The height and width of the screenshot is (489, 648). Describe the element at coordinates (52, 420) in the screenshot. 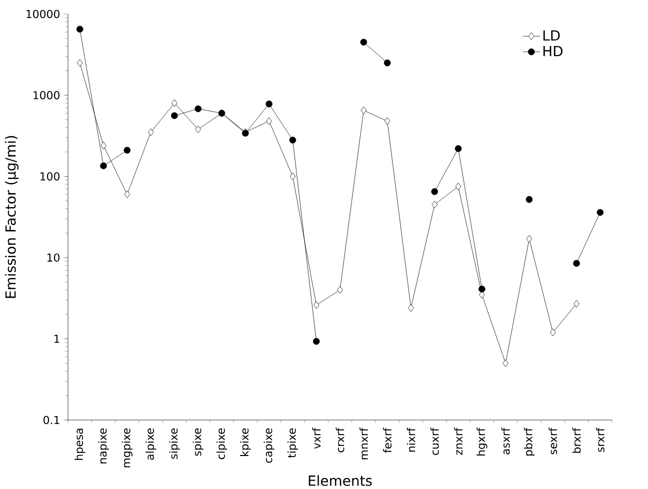

I see `y-tick-label: 0.1` at that location.